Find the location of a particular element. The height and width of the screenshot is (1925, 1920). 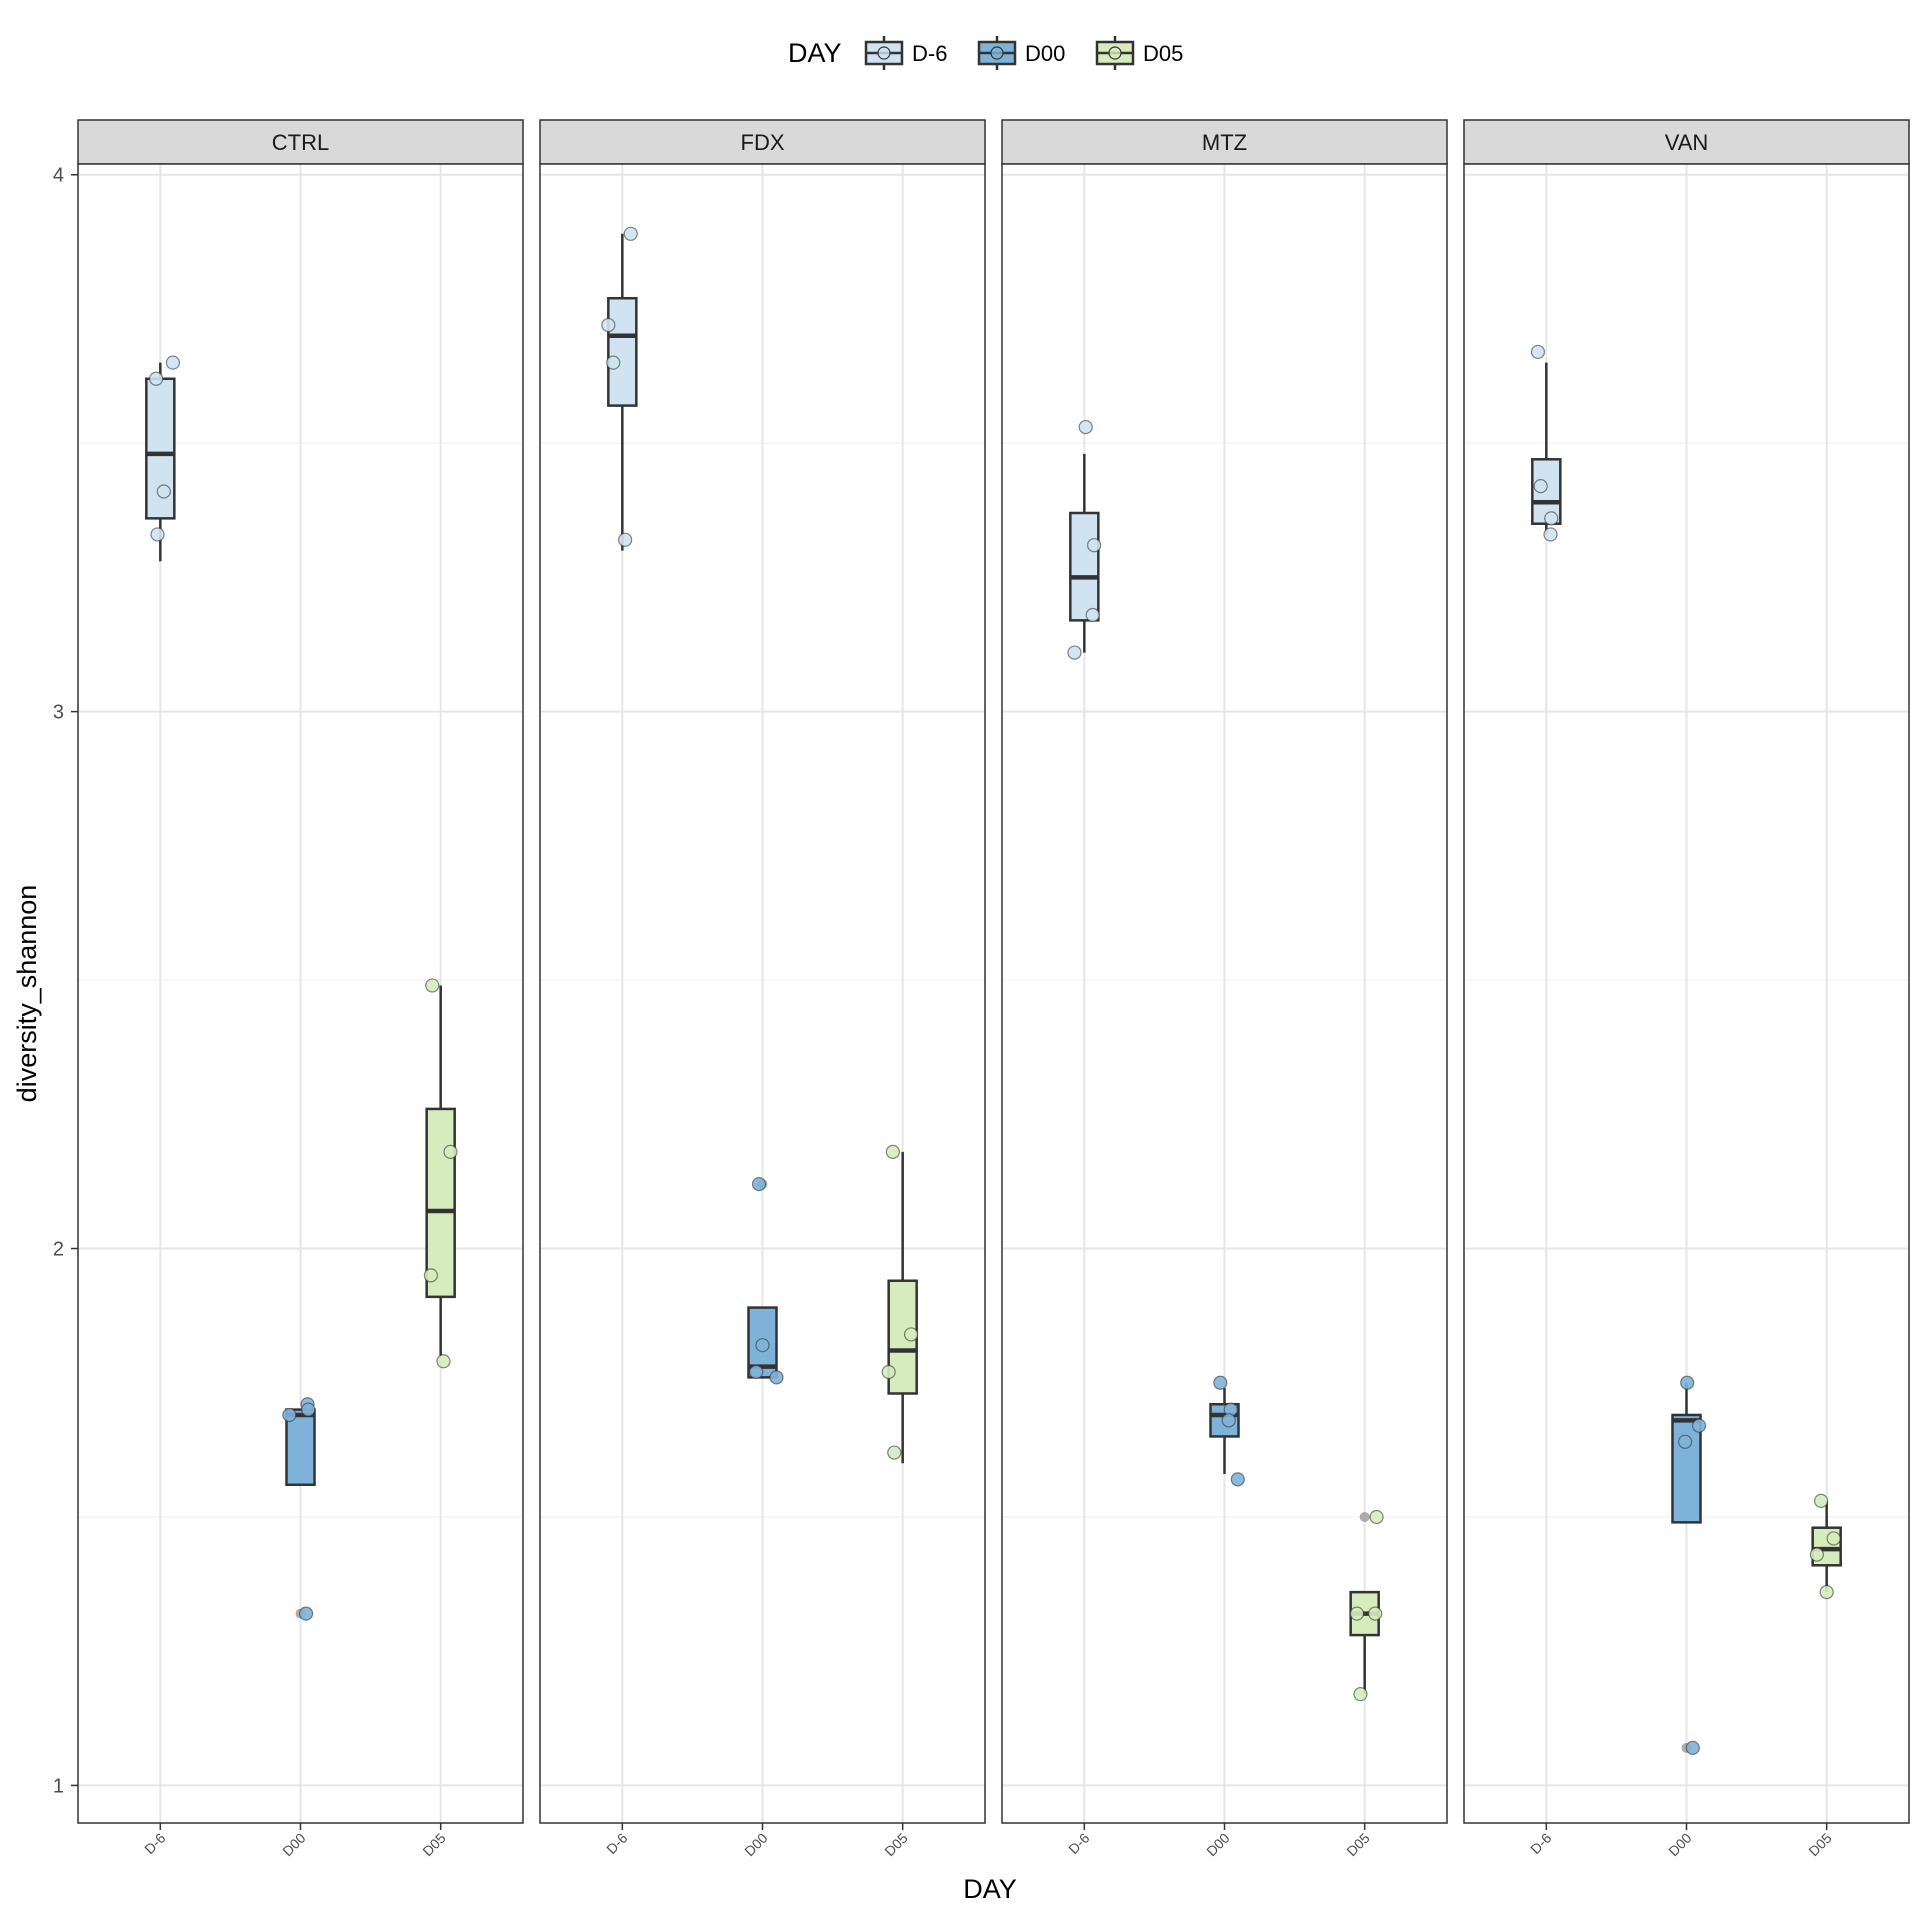

legend-key-d00 is located at coordinates (997, 53).